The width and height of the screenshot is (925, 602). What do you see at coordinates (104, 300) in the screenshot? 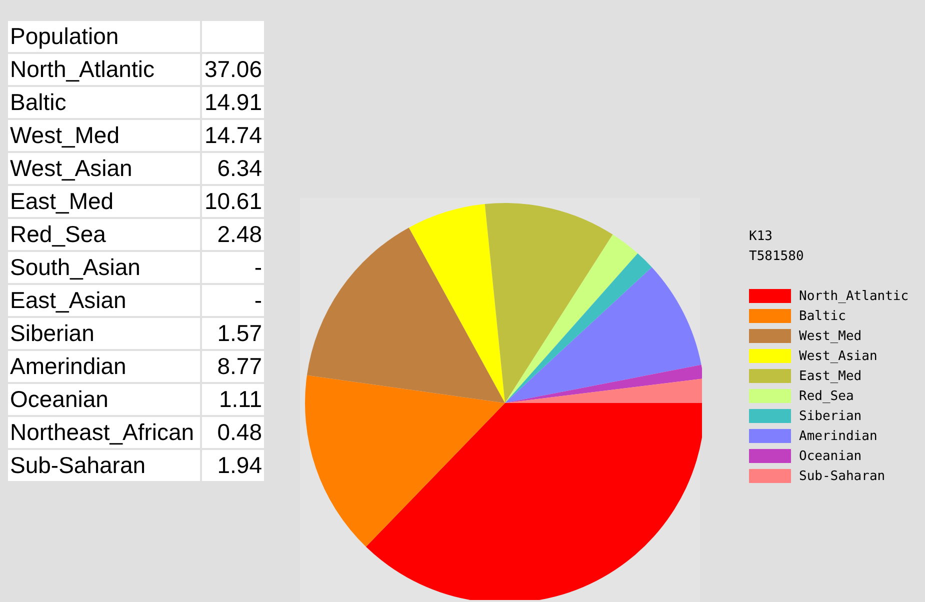
I see `category-label: East_Asian` at bounding box center [104, 300].